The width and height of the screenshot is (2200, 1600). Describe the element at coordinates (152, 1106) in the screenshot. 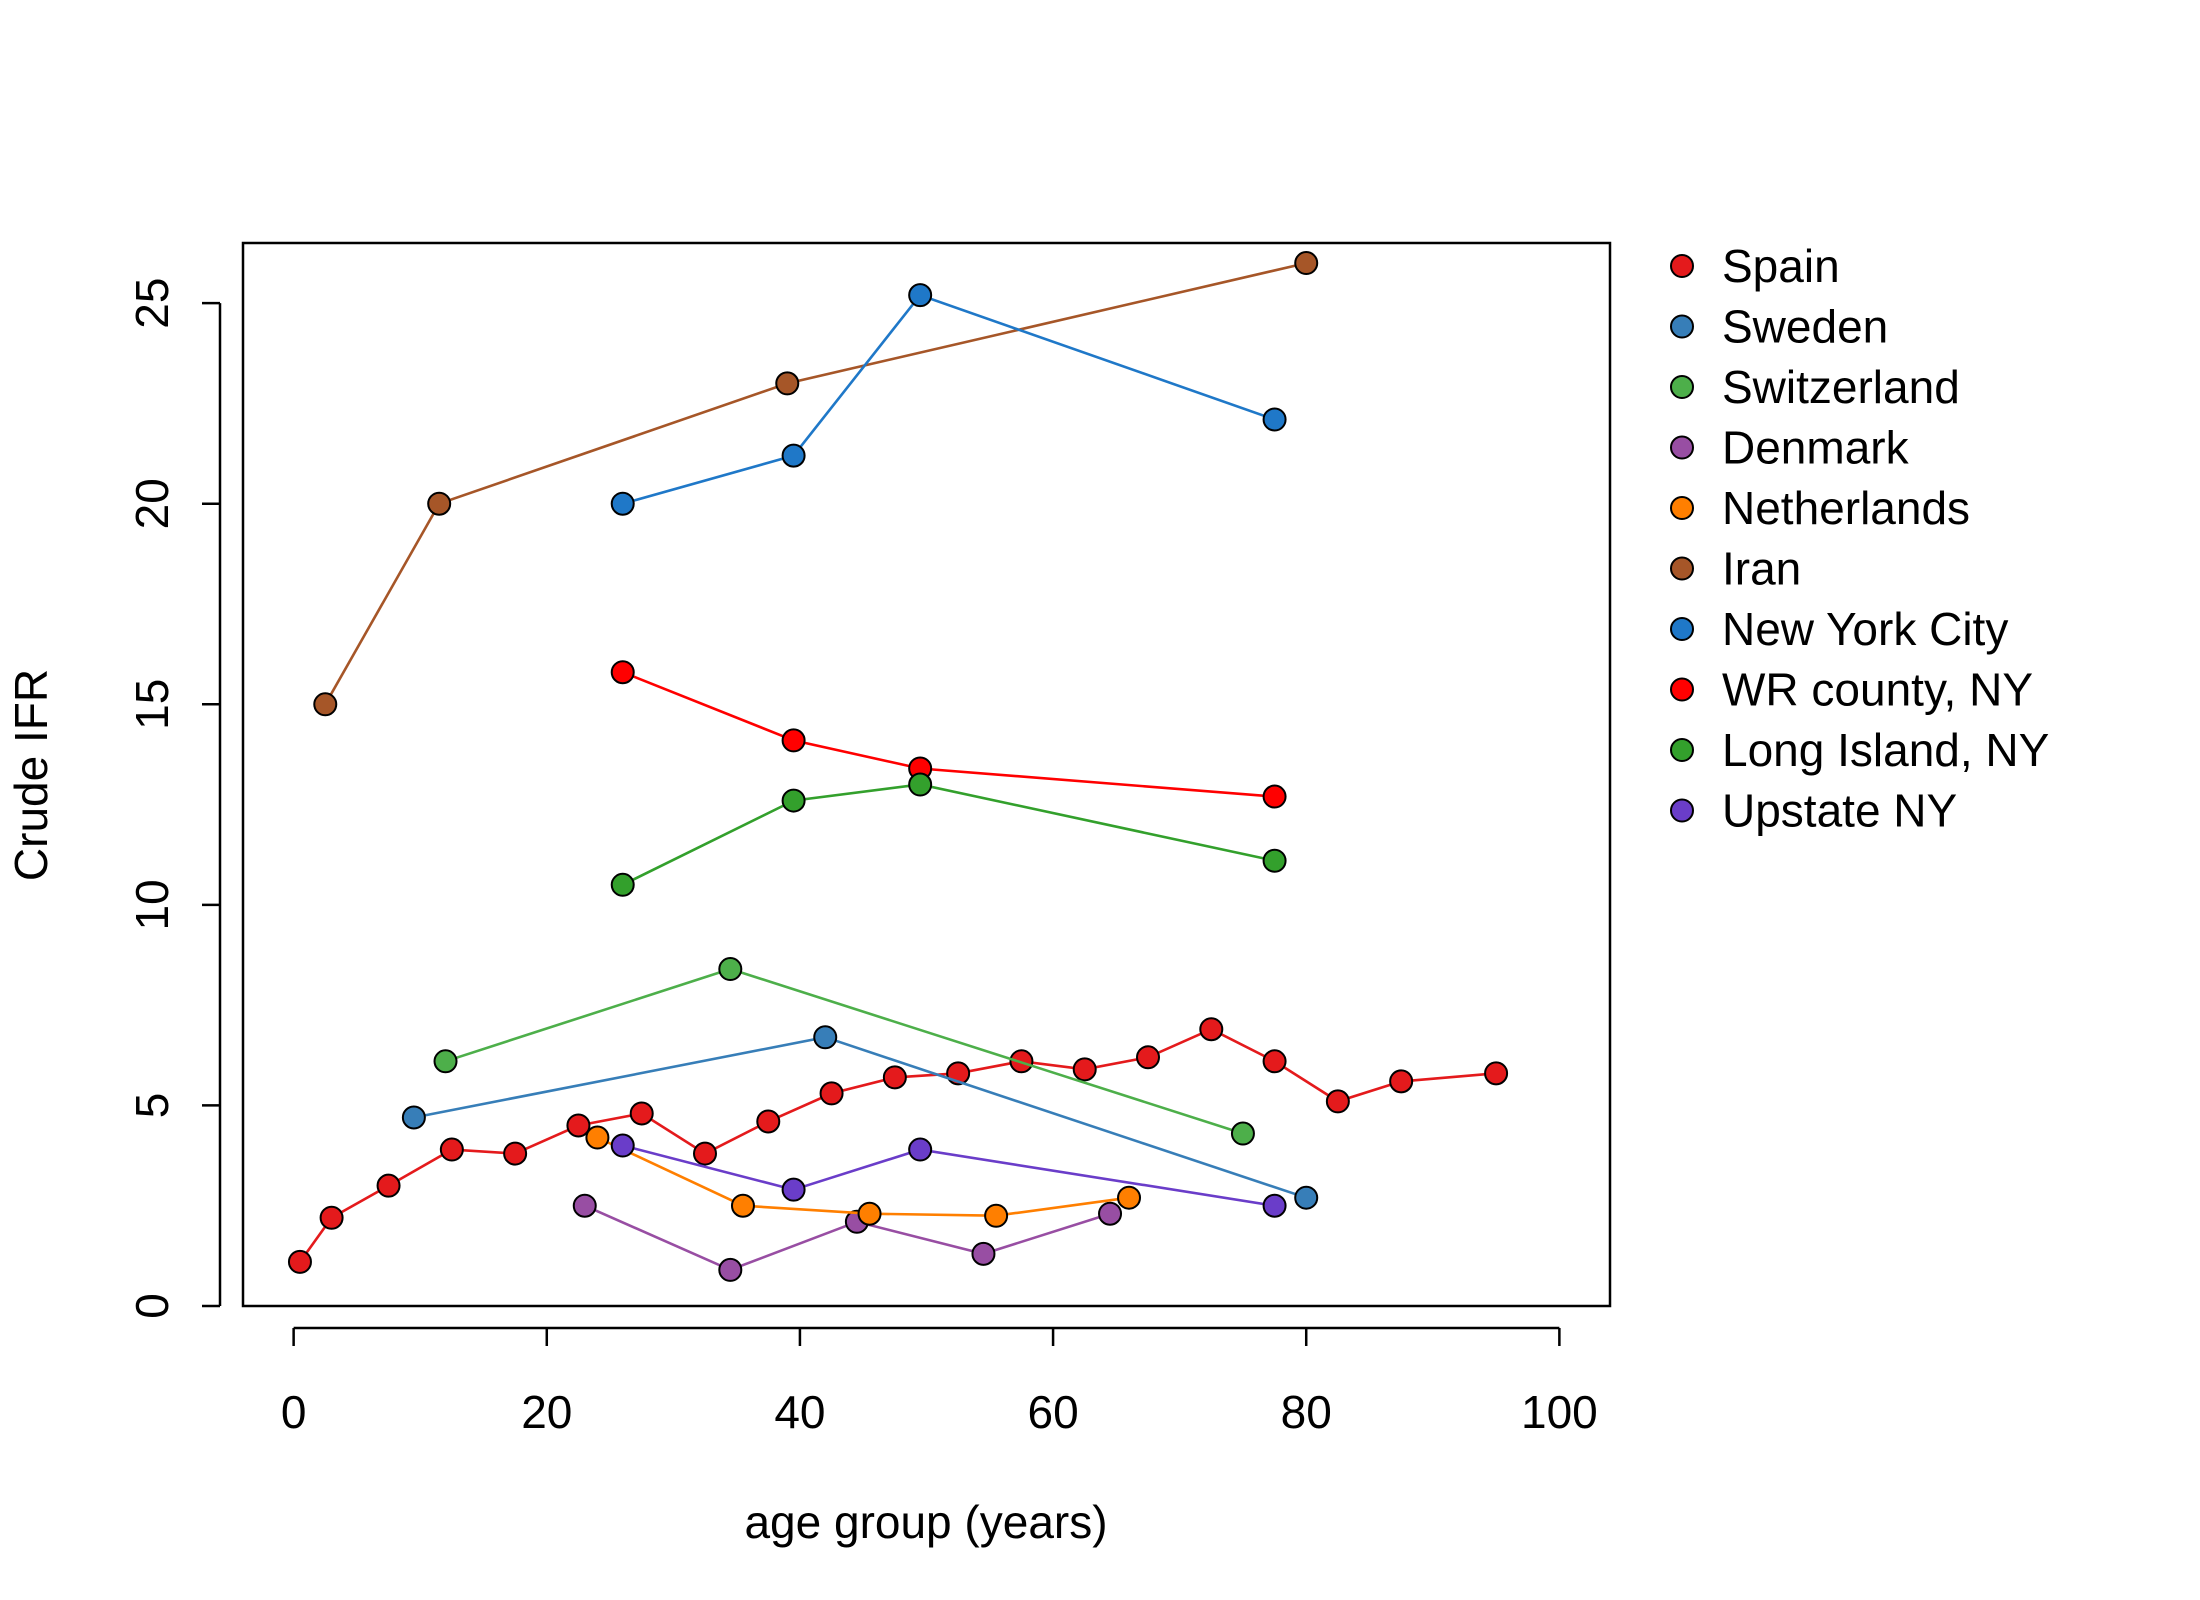

I see `y-tick-label: 5` at that location.